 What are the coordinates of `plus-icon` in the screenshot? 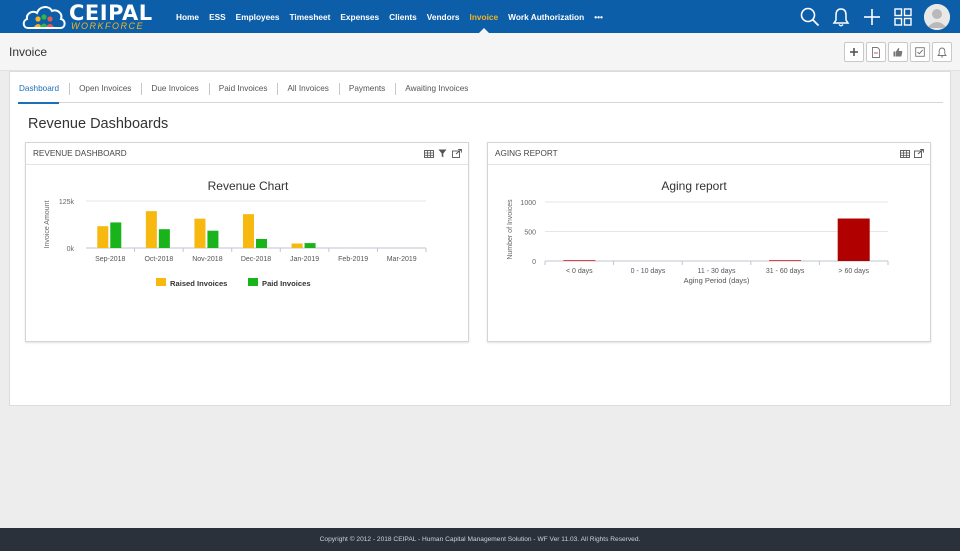 It's located at (872, 17).